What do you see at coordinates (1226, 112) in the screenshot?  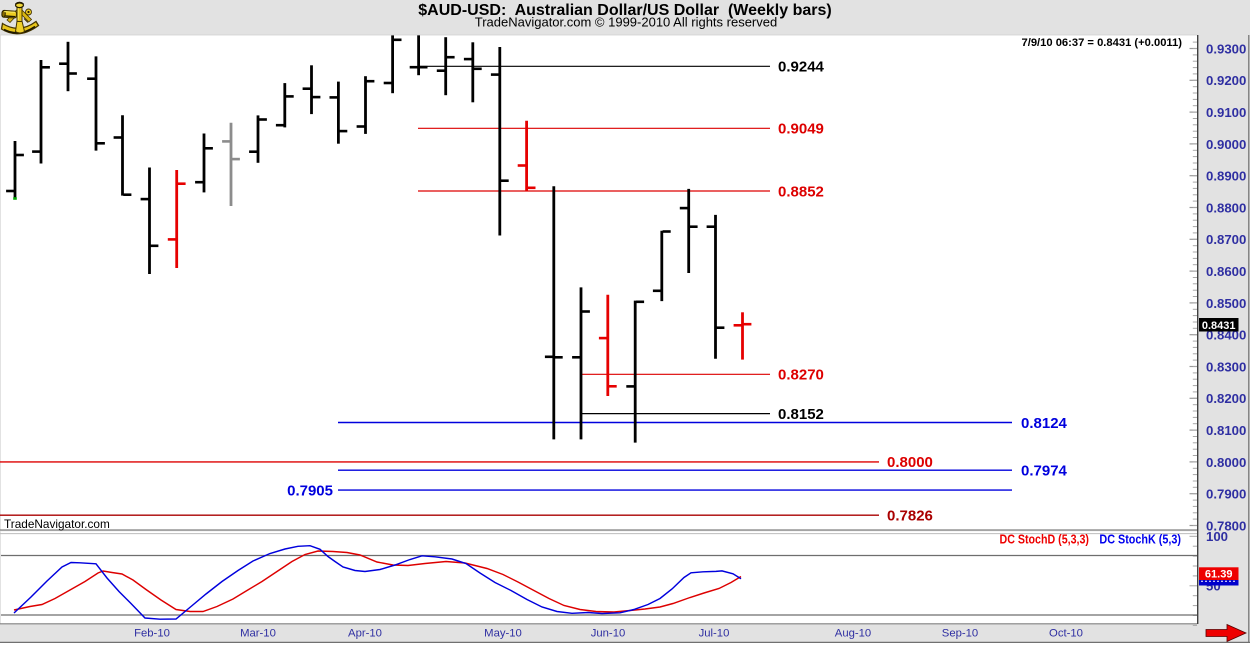 I see `svg-text: 0.9100` at bounding box center [1226, 112].